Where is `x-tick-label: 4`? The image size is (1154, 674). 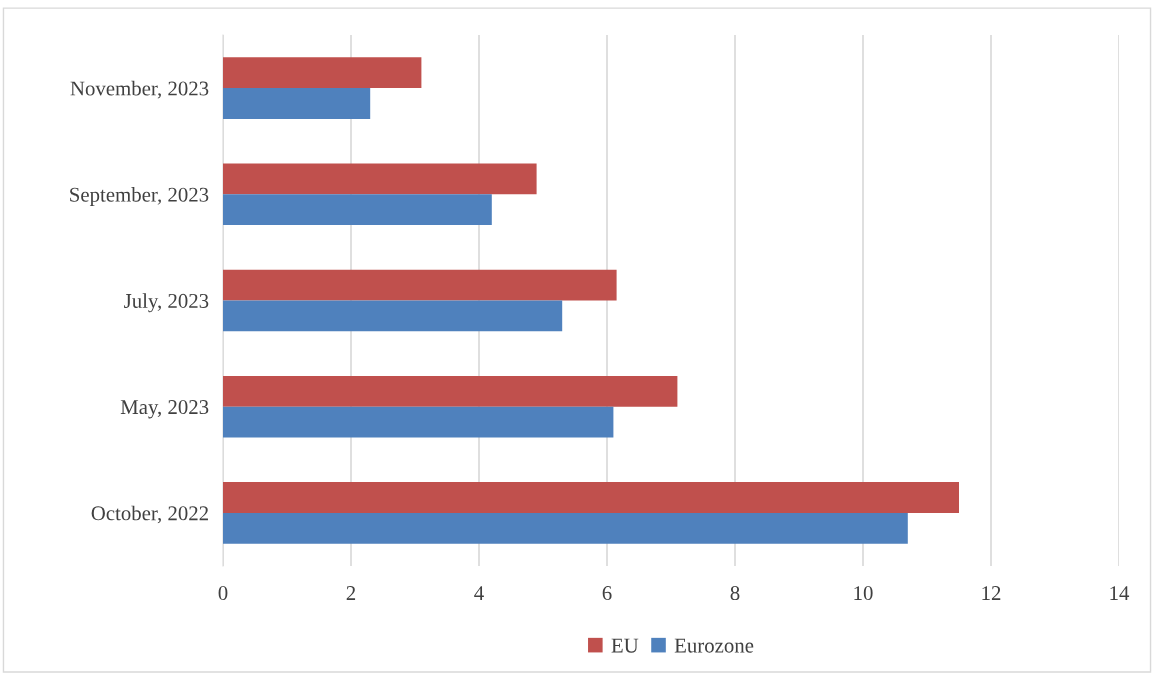 x-tick-label: 4 is located at coordinates (479, 593).